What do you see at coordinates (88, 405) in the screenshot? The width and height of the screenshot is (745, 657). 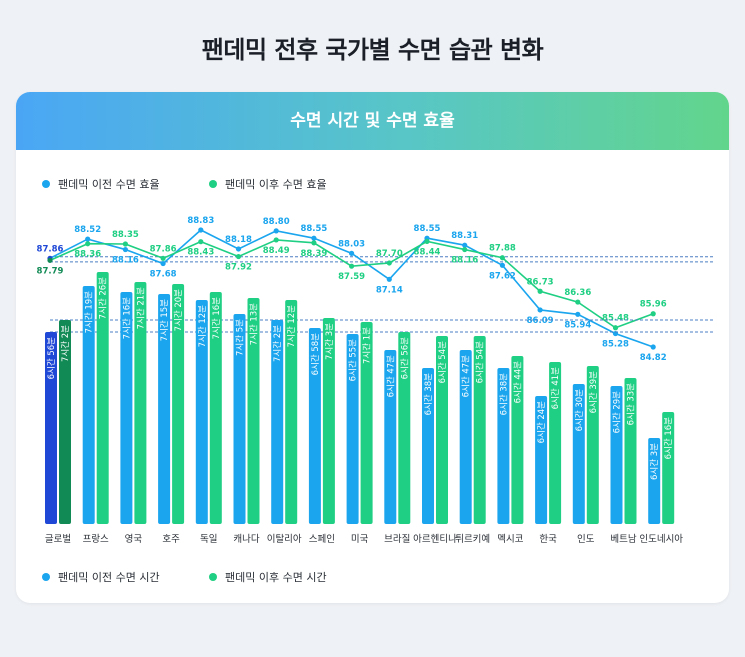 I see `bar-before-프랑스` at bounding box center [88, 405].